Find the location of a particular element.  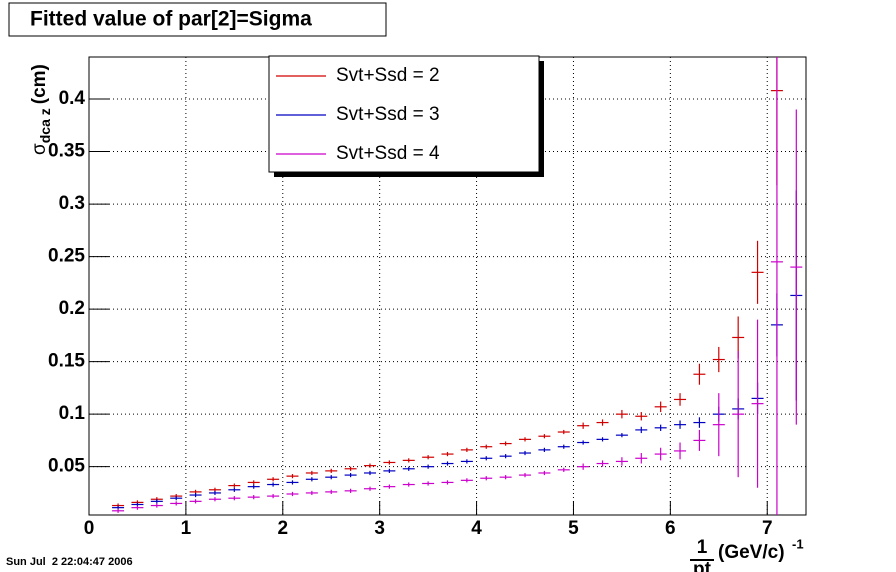

x-tick-label: 1 is located at coordinates (186, 528).